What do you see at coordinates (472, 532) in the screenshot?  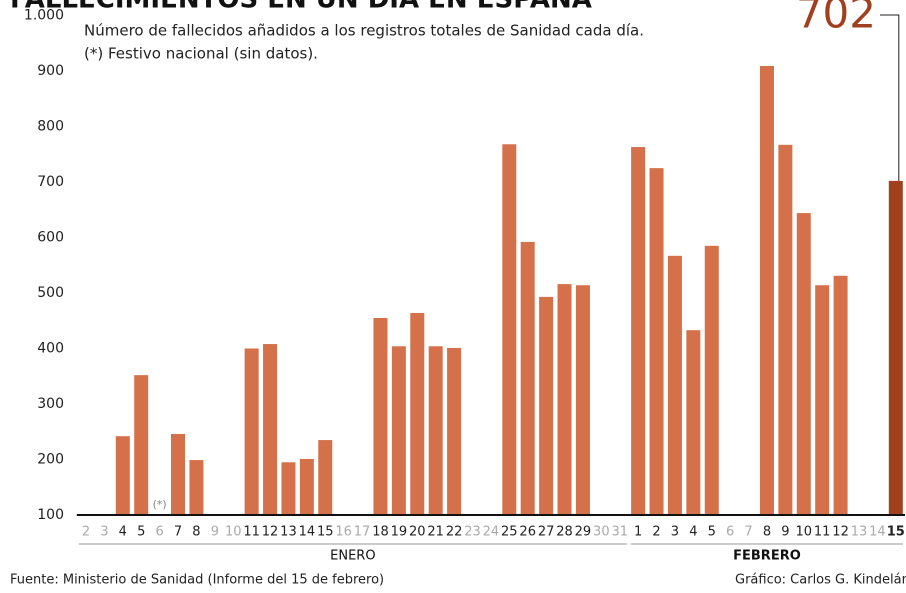 I see `x-tick-label: 23` at bounding box center [472, 532].